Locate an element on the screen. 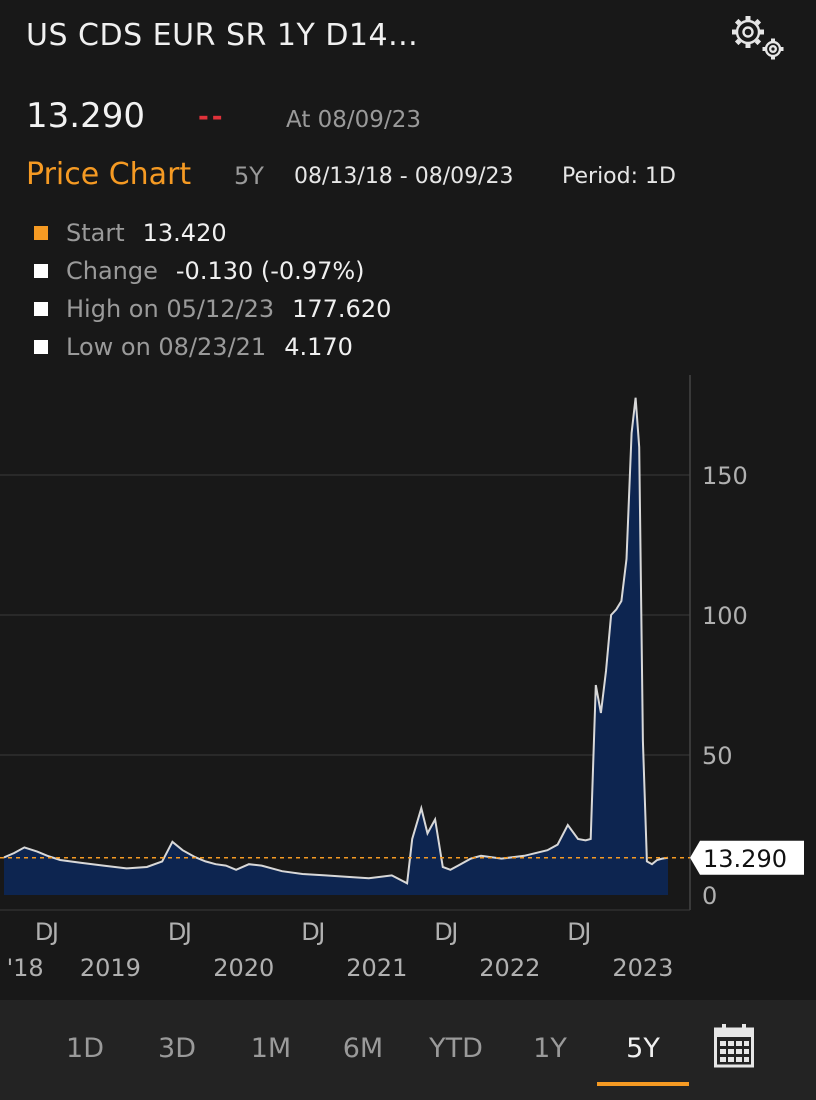  legend-label: Low on 08/23/21 is located at coordinates (166, 347).